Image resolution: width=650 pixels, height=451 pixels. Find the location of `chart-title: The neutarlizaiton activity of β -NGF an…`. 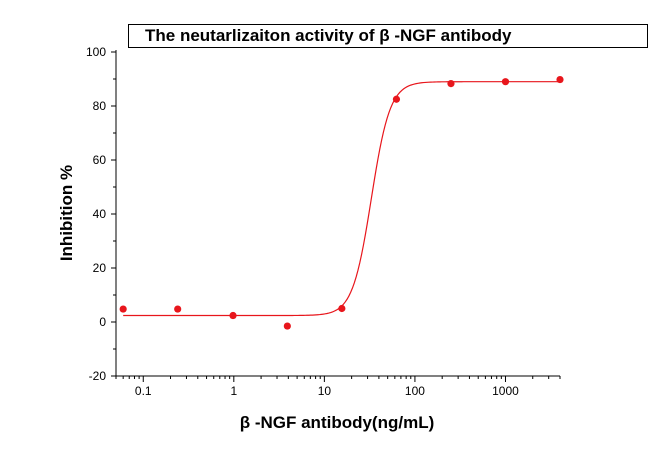

chart-title: The neutarlizaiton activity of β -NGF an… is located at coordinates (328, 35).